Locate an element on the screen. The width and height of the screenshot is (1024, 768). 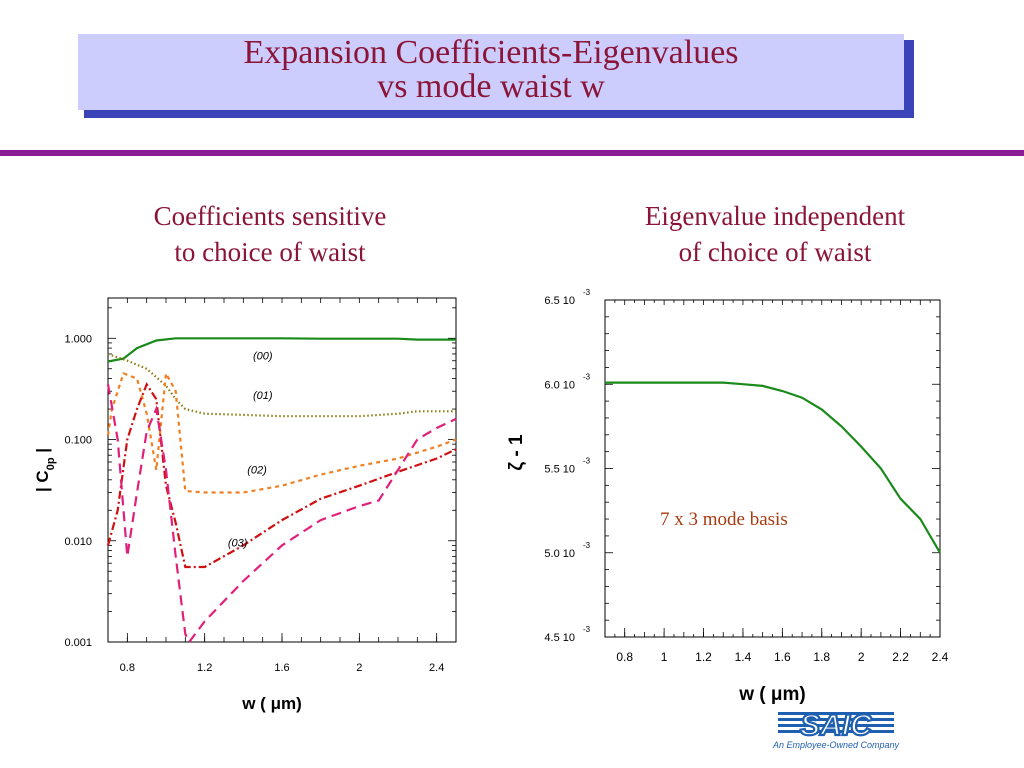
y-axis-label-text: ζ - 1 is located at coordinates (516, 452).